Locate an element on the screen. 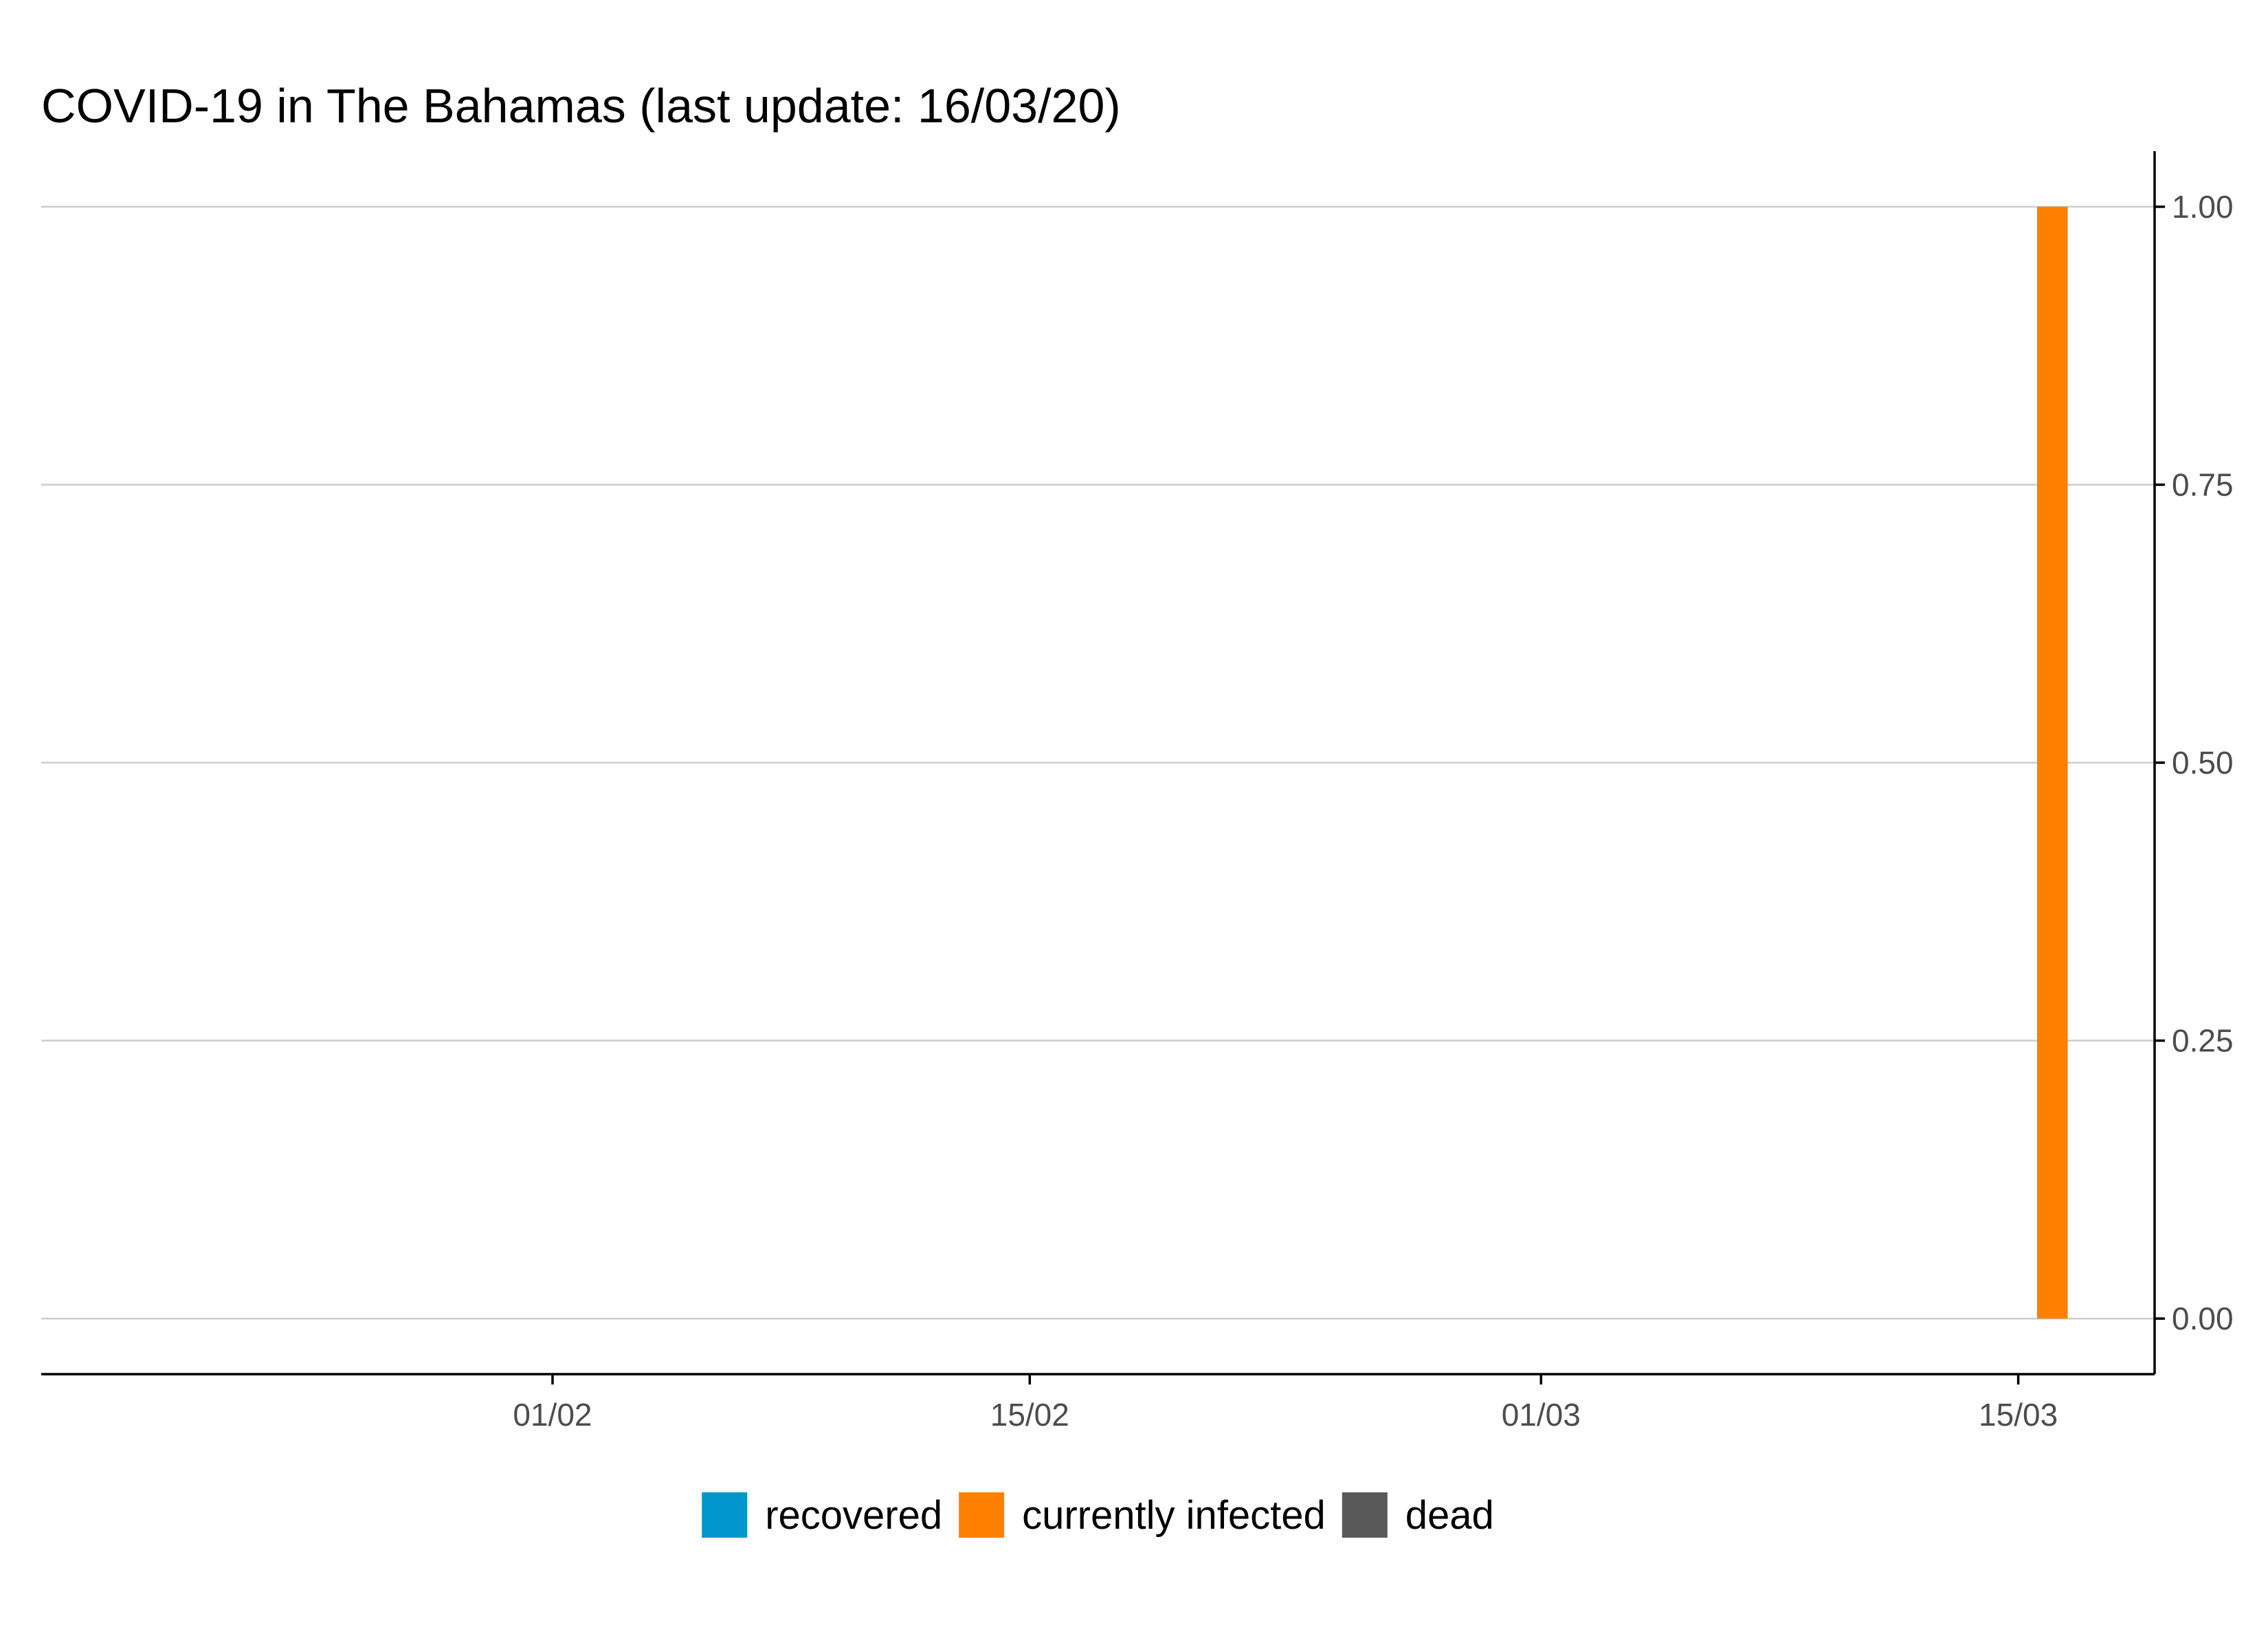 The height and width of the screenshot is (1649, 2268). legend: recovered currently infected dead is located at coordinates (1098, 1515).